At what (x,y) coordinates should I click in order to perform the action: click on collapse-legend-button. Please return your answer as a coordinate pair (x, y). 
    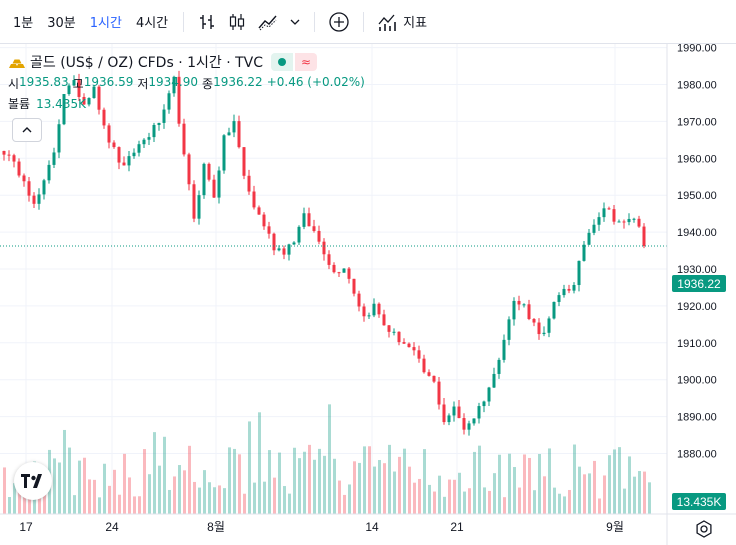
    Looking at the image, I should click on (27, 130).